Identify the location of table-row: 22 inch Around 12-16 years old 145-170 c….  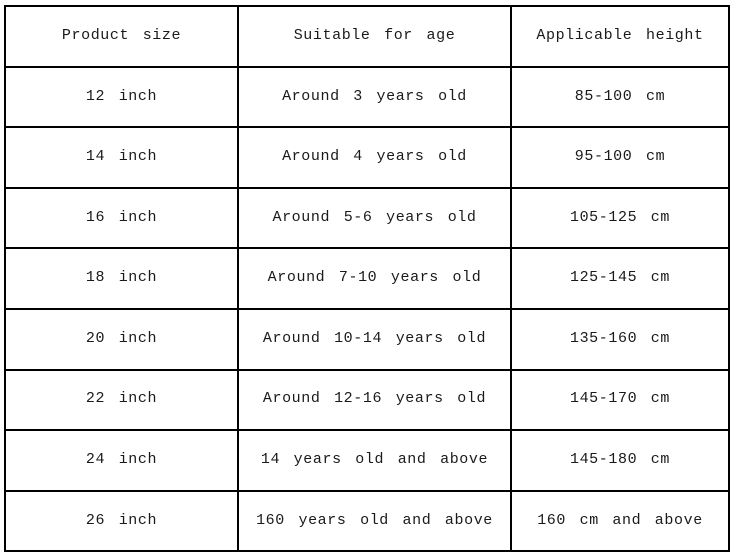
(367, 400).